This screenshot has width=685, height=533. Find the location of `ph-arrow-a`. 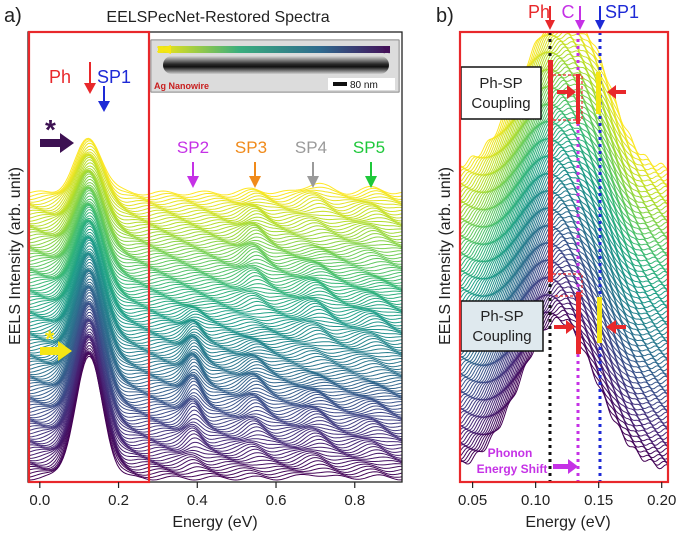

ph-arrow-a is located at coordinates (90, 78).